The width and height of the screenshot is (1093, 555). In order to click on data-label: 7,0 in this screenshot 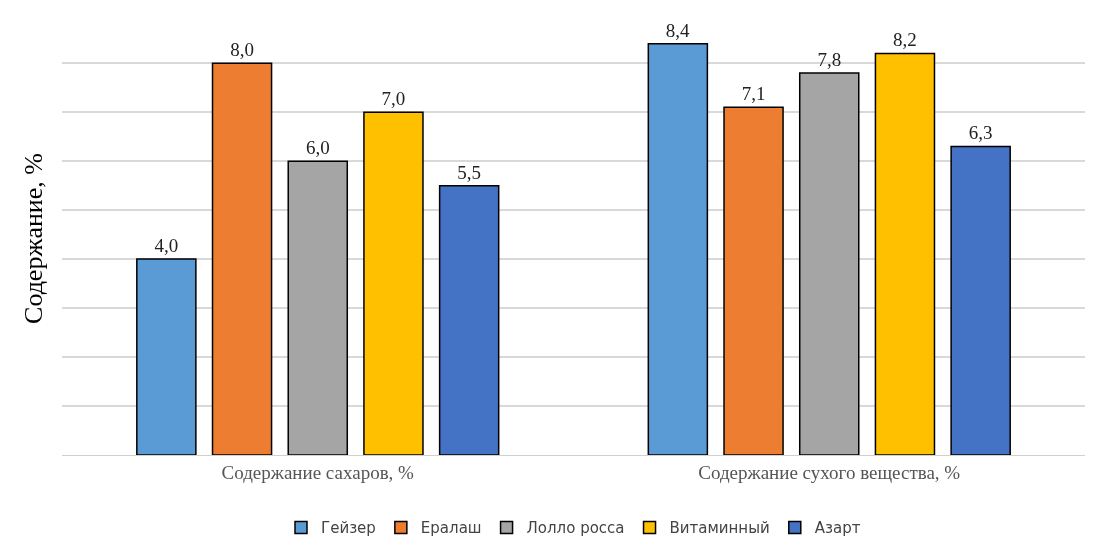, I will do `click(393, 99)`.